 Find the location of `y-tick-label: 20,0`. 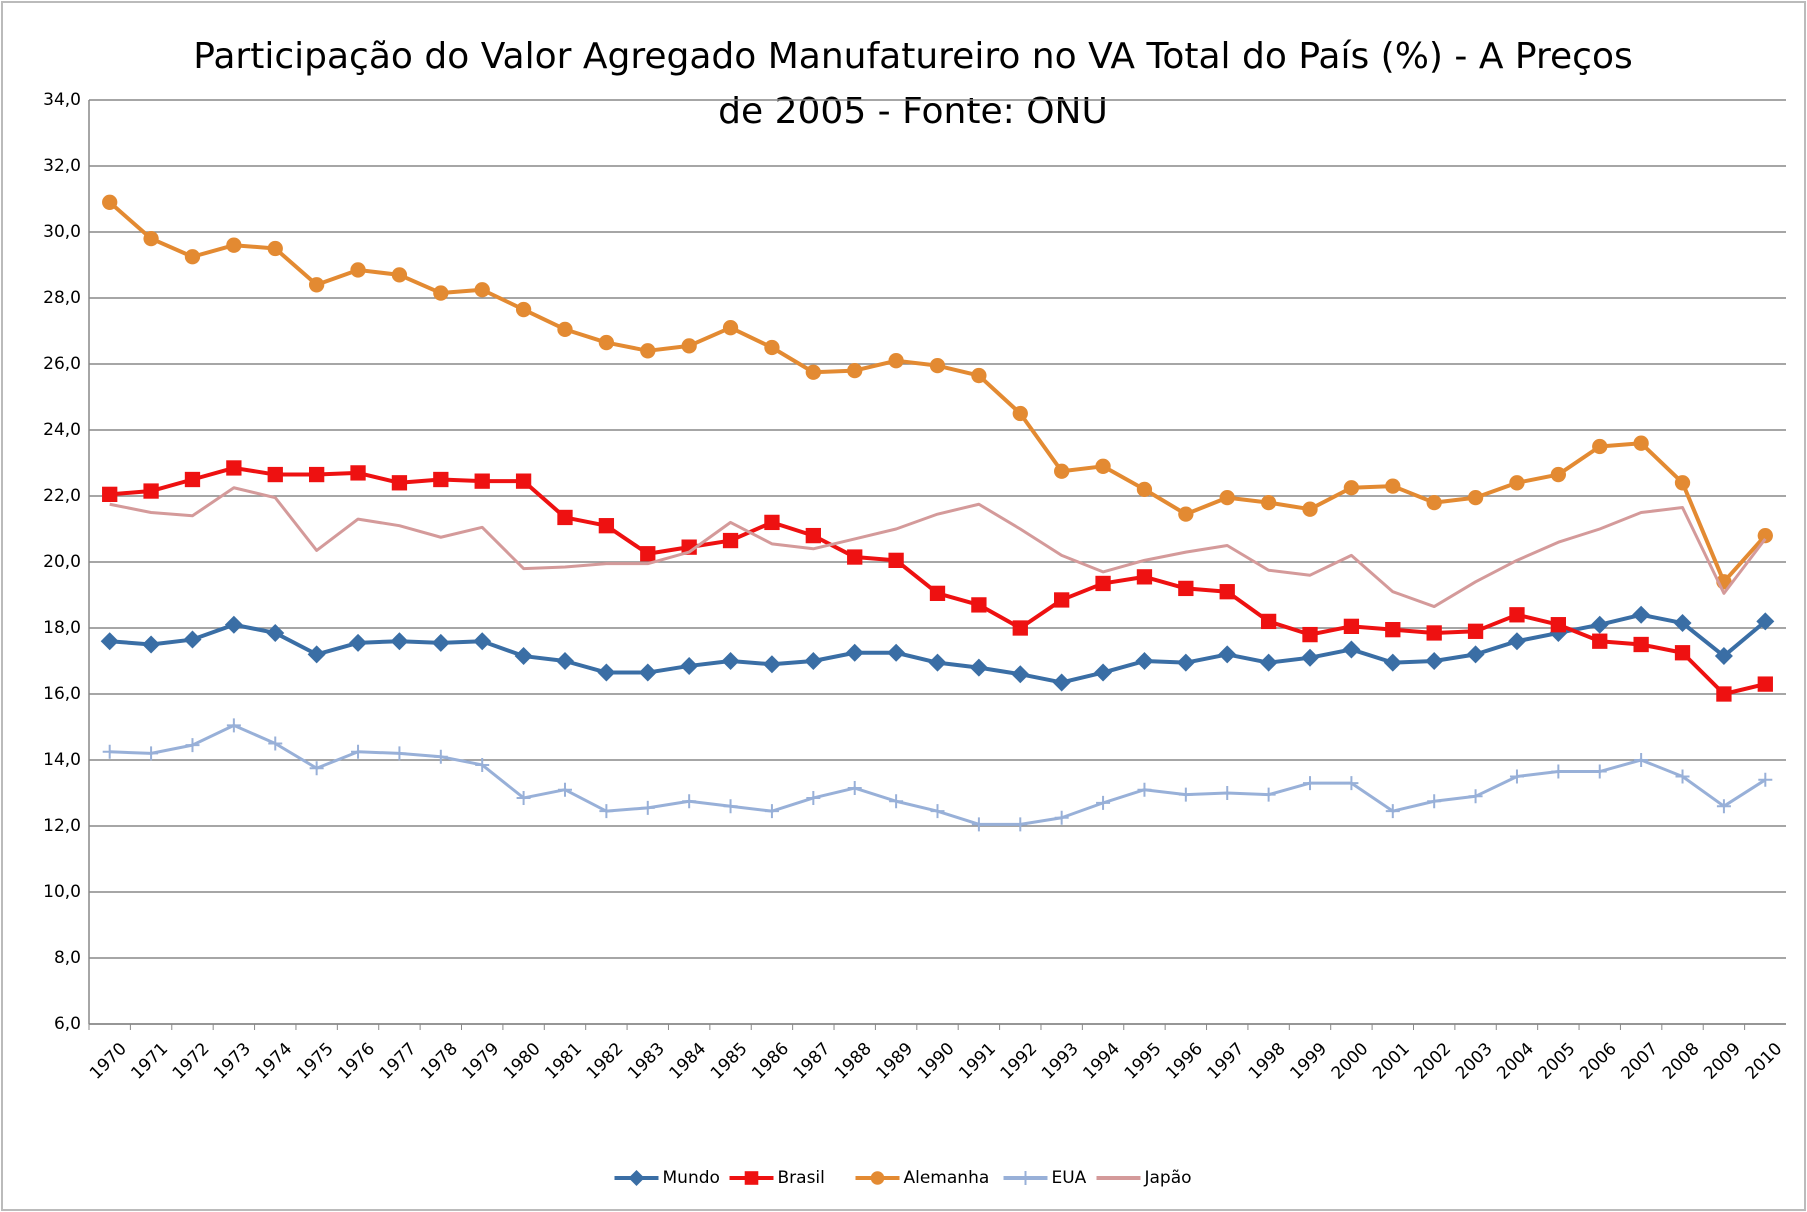

y-tick-label: 20,0 is located at coordinates (62, 562).